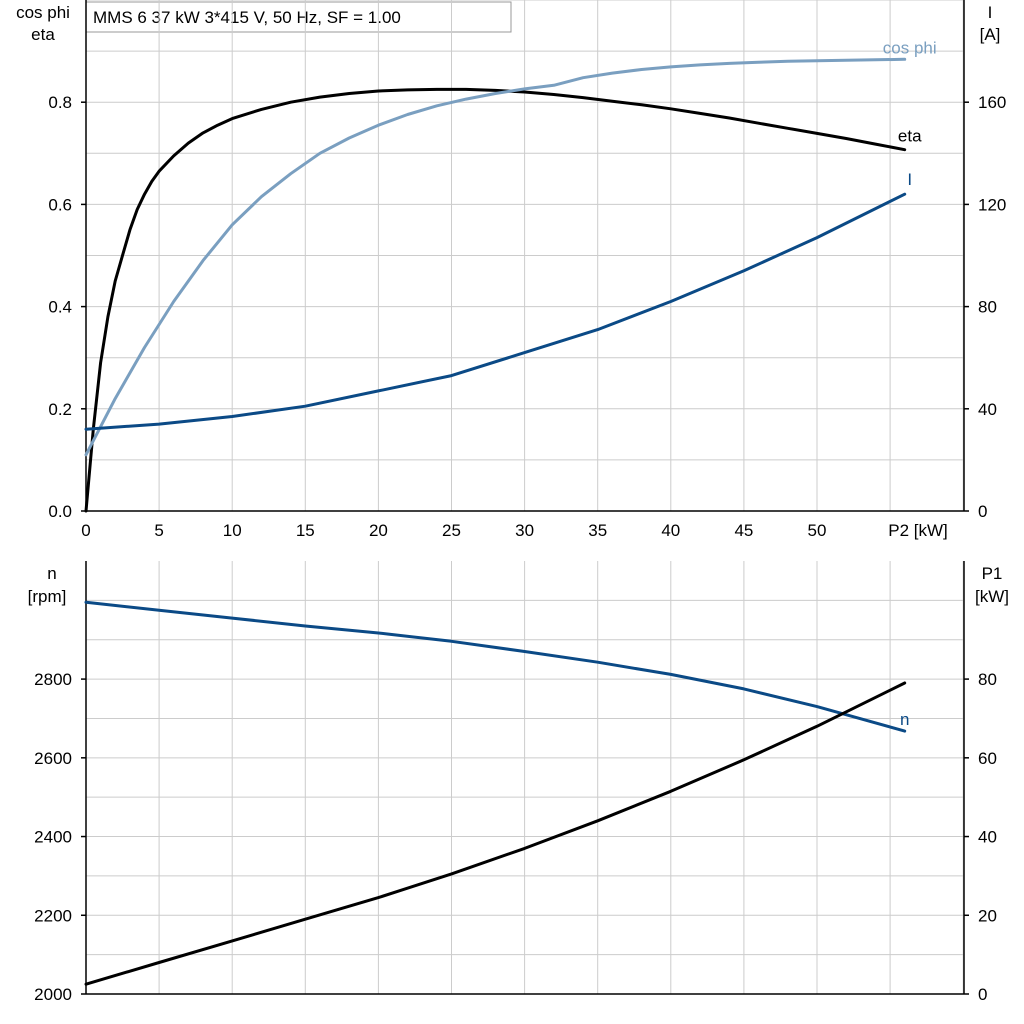  Describe the element at coordinates (60, 307) in the screenshot. I see `left-tick-label: 0.4` at that location.